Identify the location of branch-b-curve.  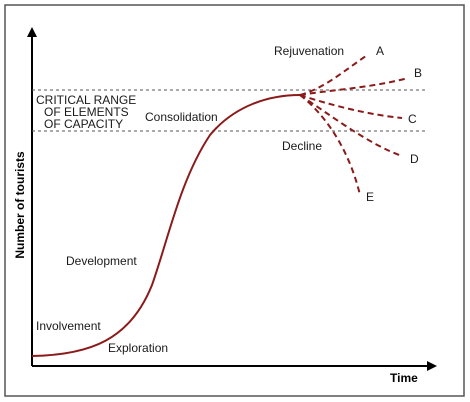
(354, 86).